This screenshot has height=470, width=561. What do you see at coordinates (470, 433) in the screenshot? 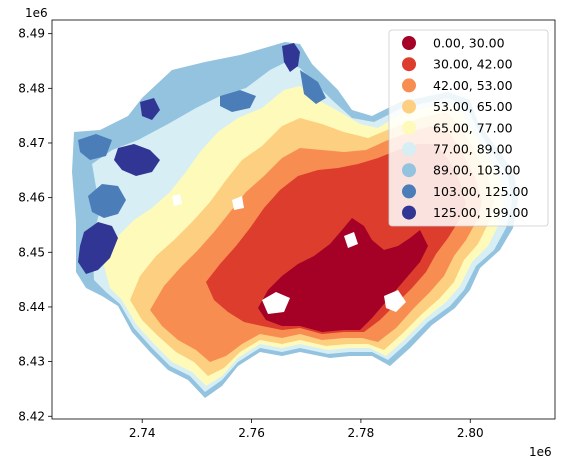
I see `x-tick-label: 2.80` at bounding box center [470, 433].